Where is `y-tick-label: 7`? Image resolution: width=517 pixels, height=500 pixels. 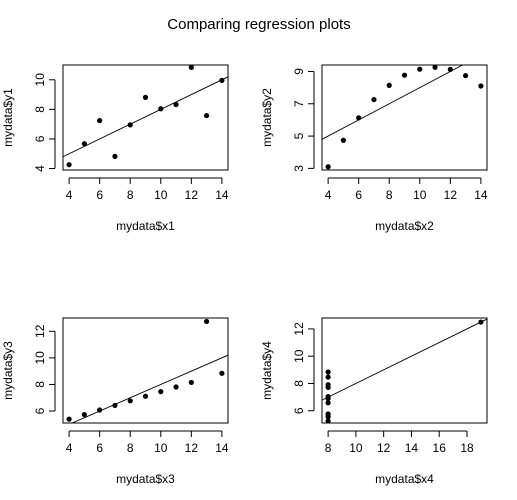
y-tick-label: 7 is located at coordinates (299, 103).